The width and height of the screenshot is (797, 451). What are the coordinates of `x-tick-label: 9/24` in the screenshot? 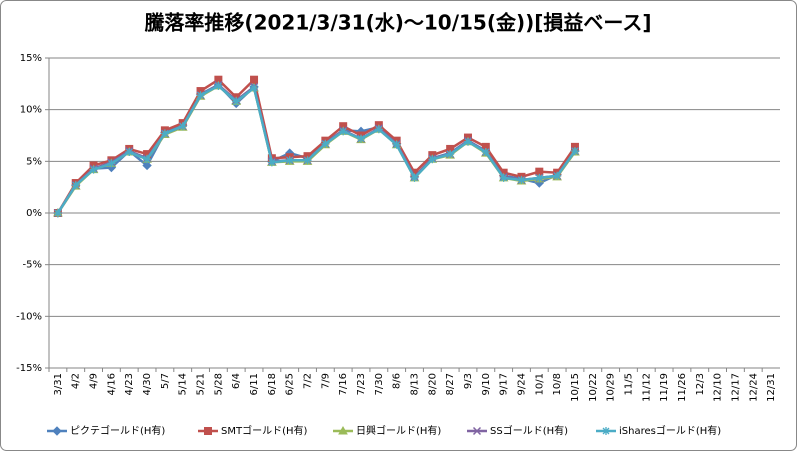 It's located at (521, 384).